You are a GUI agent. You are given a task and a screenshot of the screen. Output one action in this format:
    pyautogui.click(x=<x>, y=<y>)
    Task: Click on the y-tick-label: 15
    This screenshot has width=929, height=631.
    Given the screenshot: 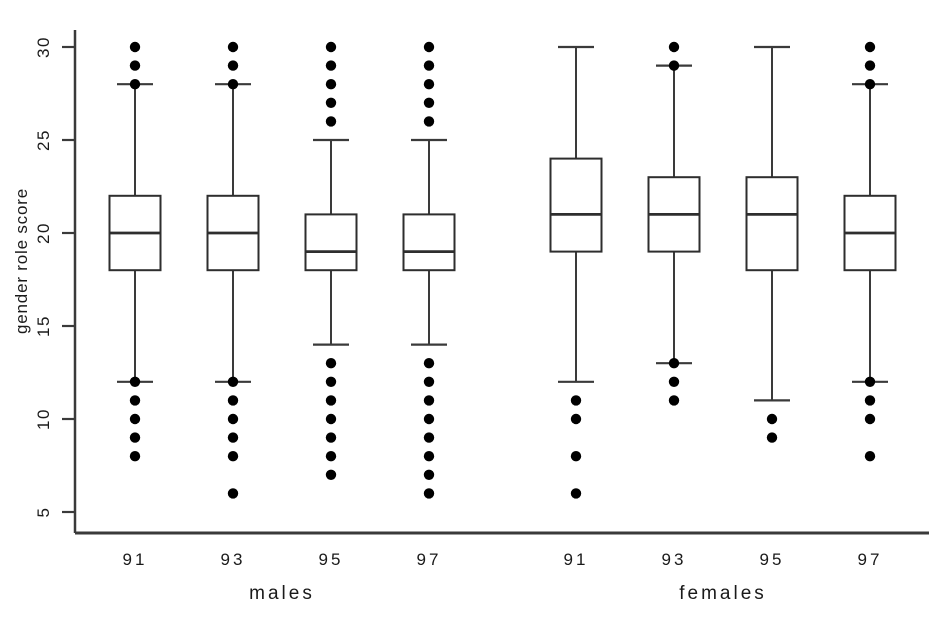 What is the action you would take?
    pyautogui.click(x=43, y=326)
    